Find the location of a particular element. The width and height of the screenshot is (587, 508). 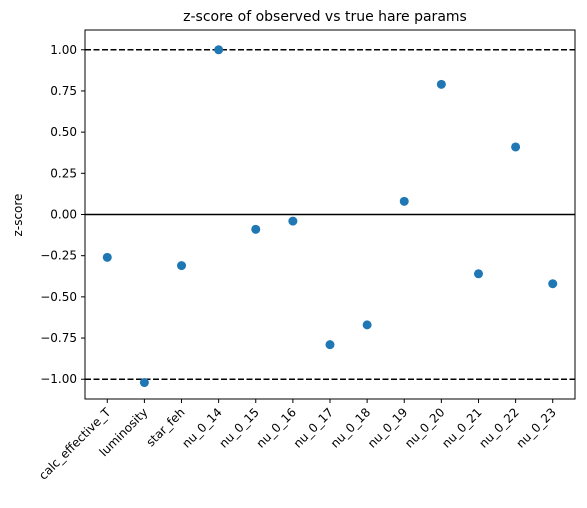

y-tick-label: 0.25 is located at coordinates (63, 173).